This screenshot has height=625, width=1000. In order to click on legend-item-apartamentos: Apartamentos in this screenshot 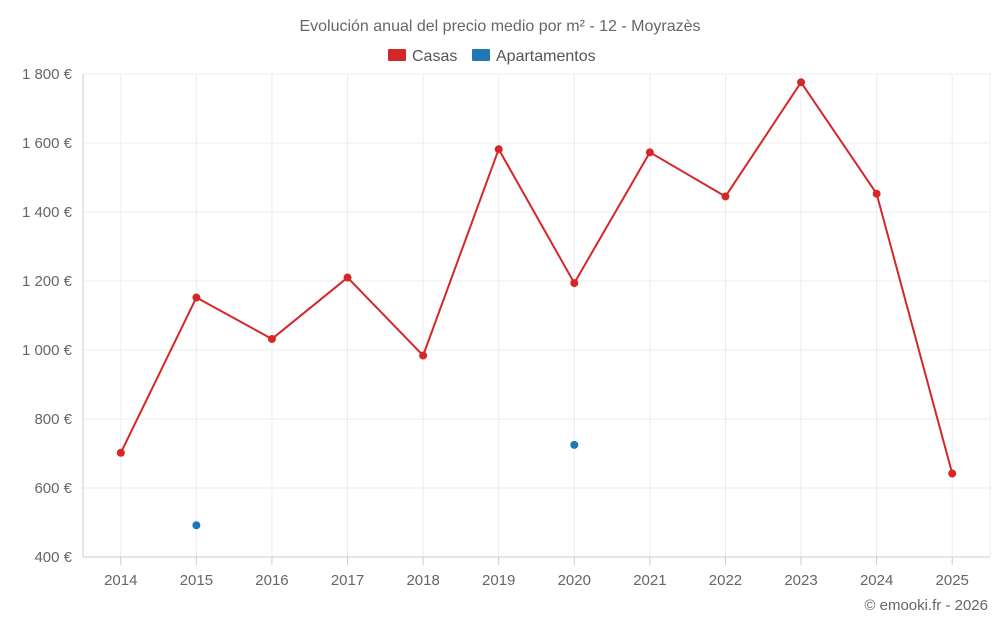, I will do `click(534, 56)`.